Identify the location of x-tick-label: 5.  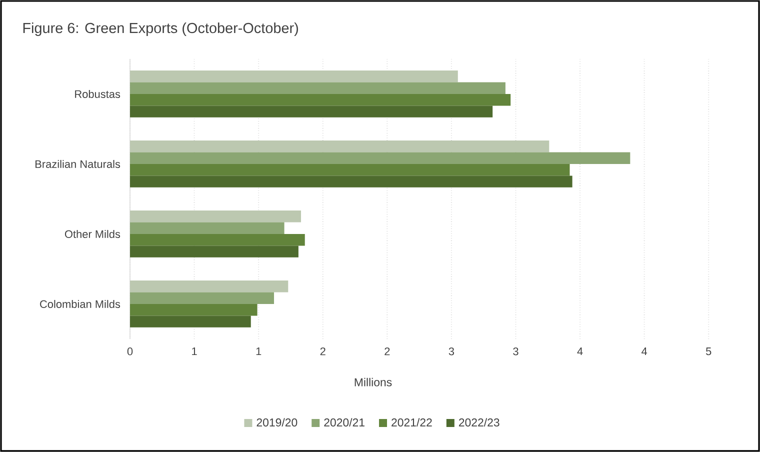
(709, 352).